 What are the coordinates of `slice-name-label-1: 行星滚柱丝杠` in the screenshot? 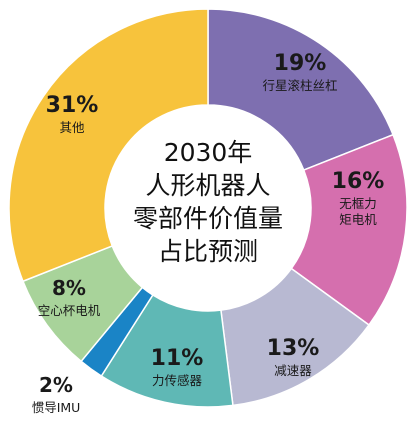 It's located at (299, 85).